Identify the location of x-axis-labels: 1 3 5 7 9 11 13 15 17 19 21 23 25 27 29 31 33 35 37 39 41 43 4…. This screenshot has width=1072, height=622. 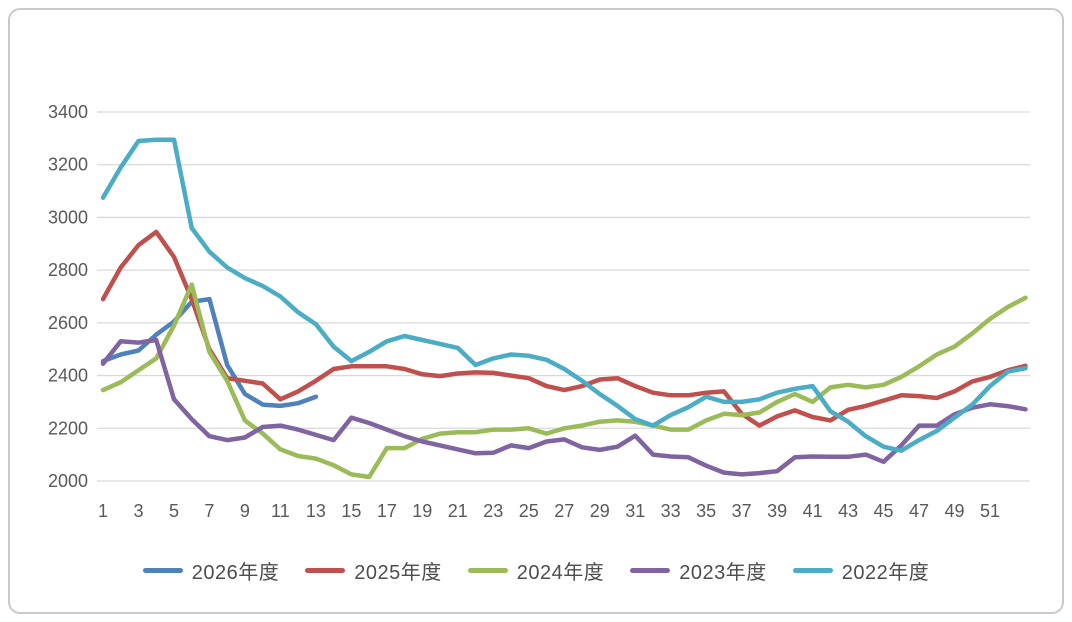
(549, 511).